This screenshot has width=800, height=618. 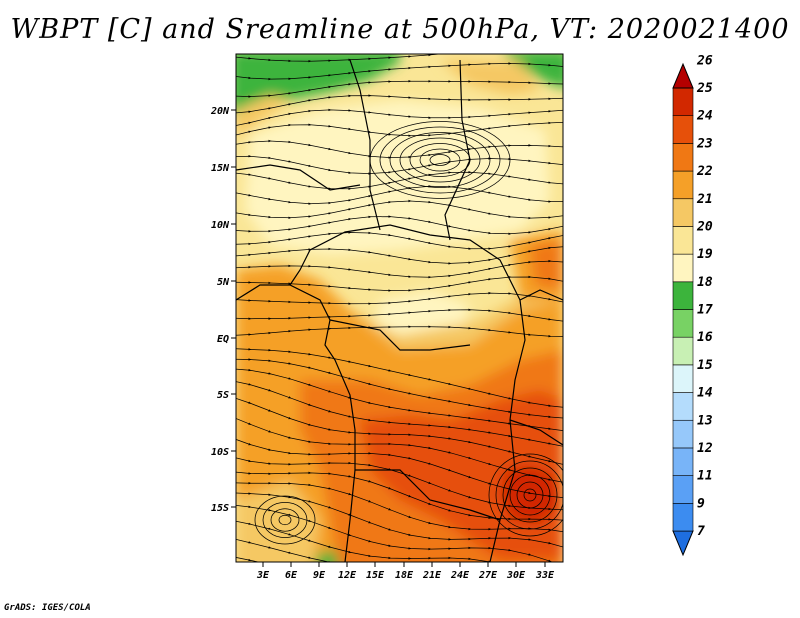 What do you see at coordinates (375, 575) in the screenshot?
I see `lon-label: 15E` at bounding box center [375, 575].